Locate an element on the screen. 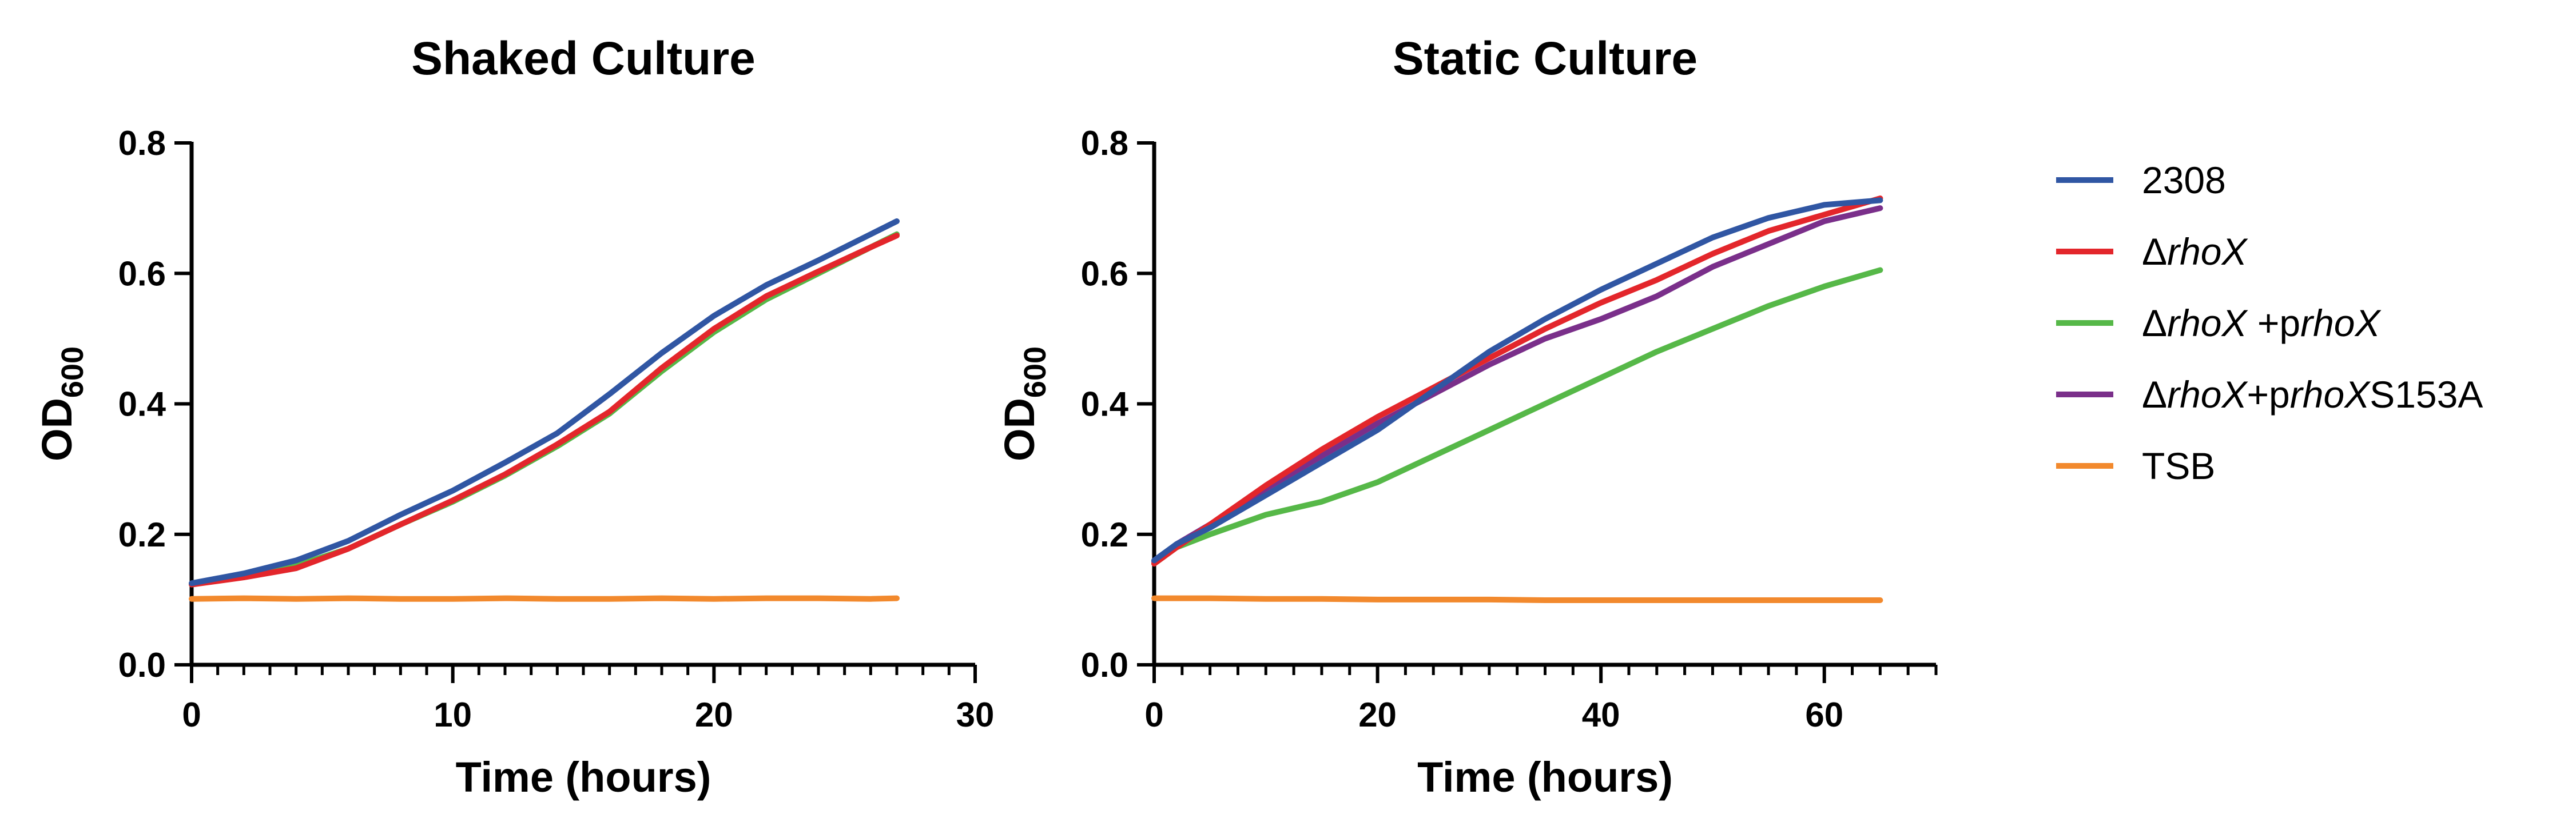 The width and height of the screenshot is (2576, 834). chart-title: Shaked Culture is located at coordinates (583, 59).